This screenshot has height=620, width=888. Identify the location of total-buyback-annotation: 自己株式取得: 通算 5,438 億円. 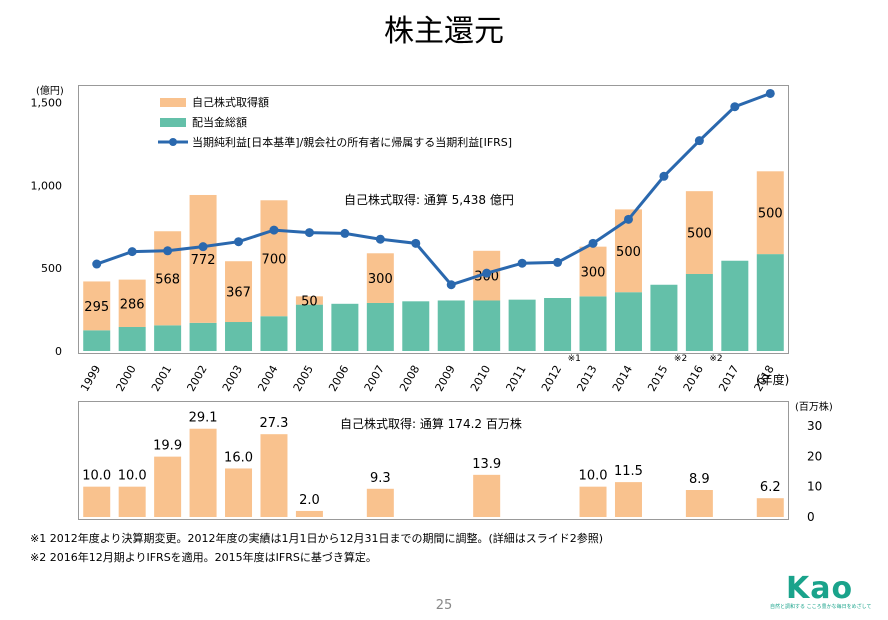
(429, 199).